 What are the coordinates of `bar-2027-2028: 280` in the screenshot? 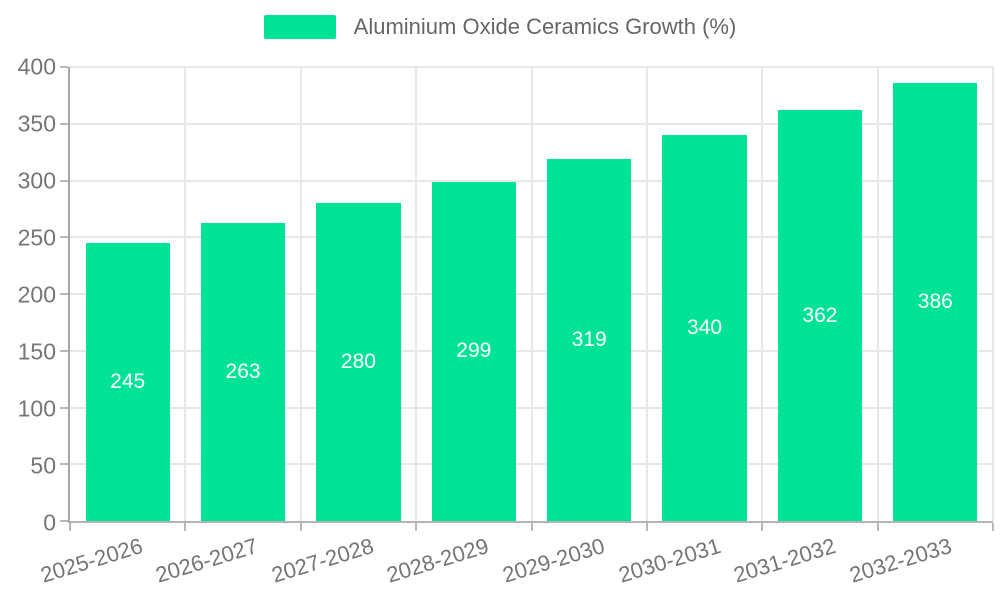 It's located at (358, 362).